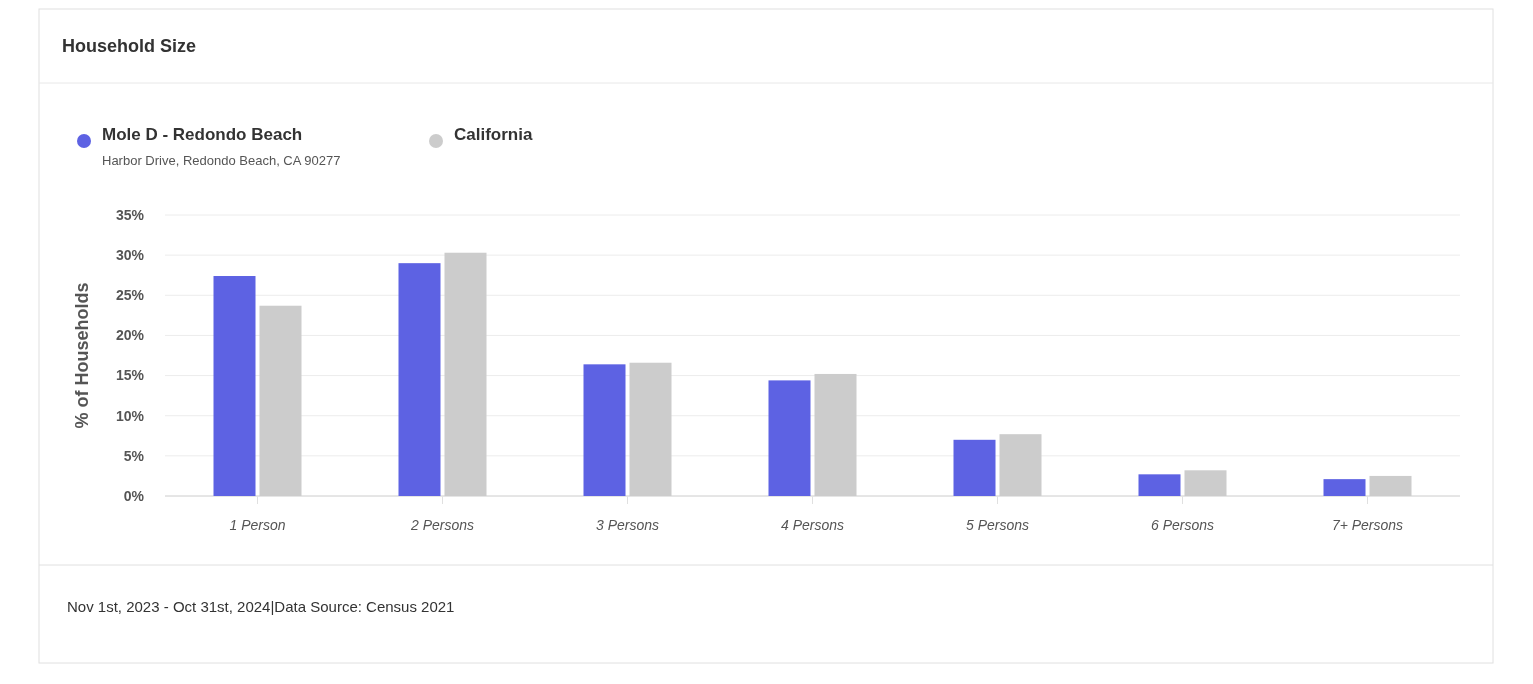 The height and width of the screenshot is (684, 1533). I want to click on y-tick-label: 25%, so click(130, 295).